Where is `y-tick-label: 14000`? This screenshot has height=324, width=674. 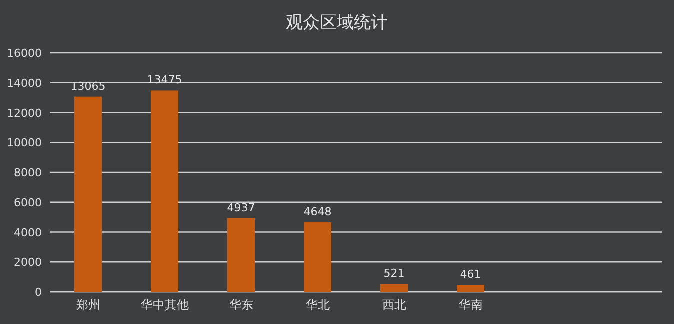
y-tick-label: 14000 is located at coordinates (24, 83).